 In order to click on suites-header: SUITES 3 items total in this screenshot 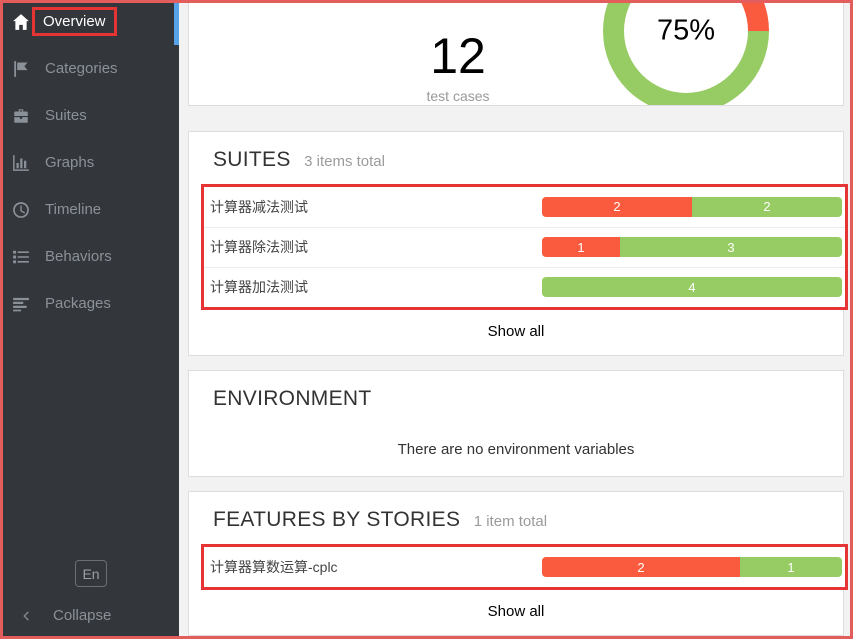, I will do `click(516, 156)`.